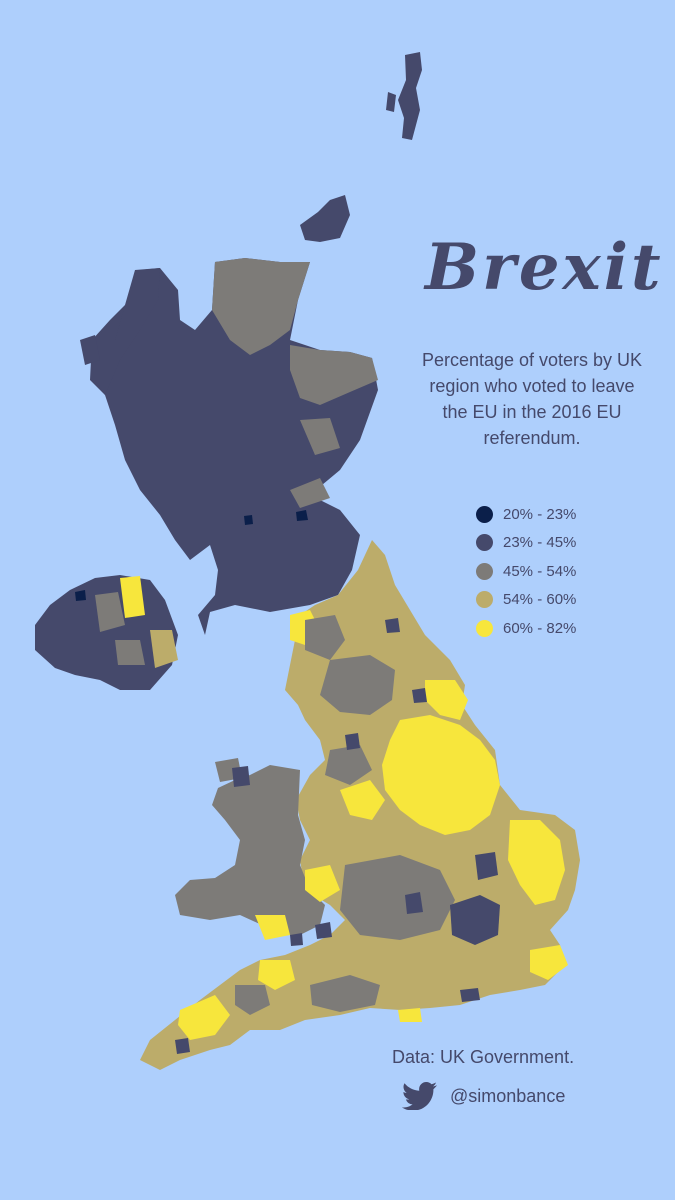 This screenshot has width=675, height=1200. I want to click on legend-label: 54% - 60%, so click(540, 600).